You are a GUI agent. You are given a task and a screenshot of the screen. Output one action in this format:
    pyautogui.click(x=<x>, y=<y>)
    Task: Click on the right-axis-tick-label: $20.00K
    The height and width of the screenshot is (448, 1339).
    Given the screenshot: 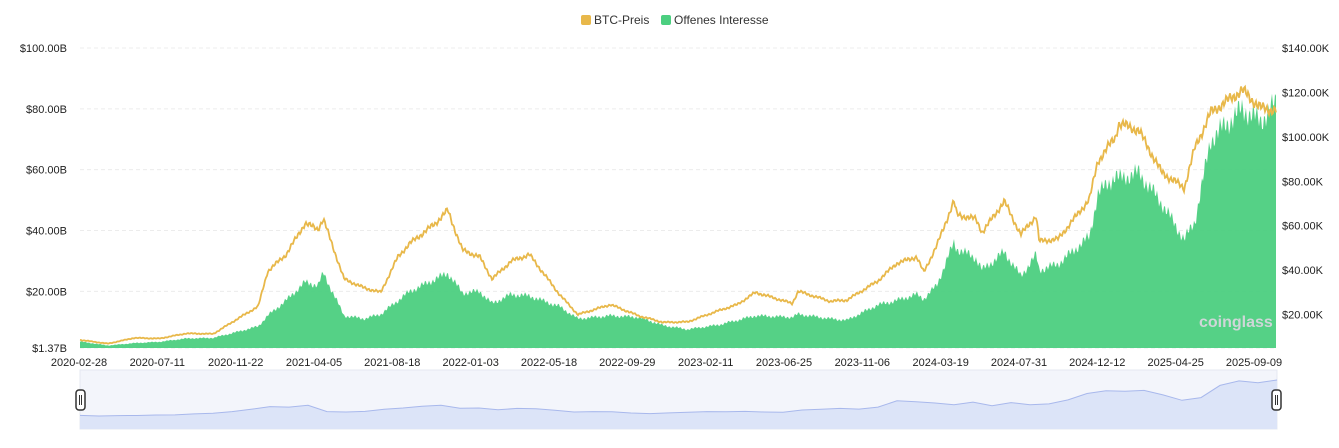 What is the action you would take?
    pyautogui.click(x=1303, y=316)
    